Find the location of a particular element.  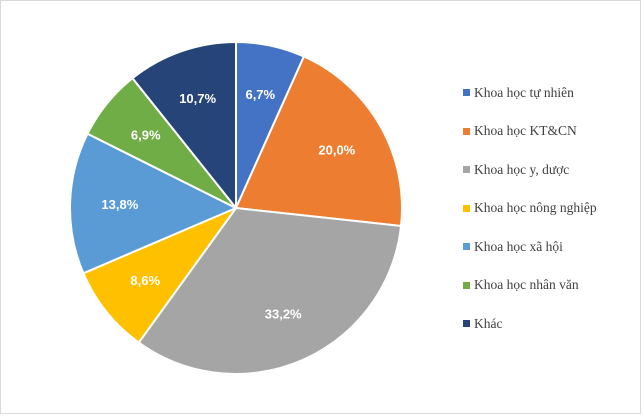

pie-slice-khac is located at coordinates (184, 125).